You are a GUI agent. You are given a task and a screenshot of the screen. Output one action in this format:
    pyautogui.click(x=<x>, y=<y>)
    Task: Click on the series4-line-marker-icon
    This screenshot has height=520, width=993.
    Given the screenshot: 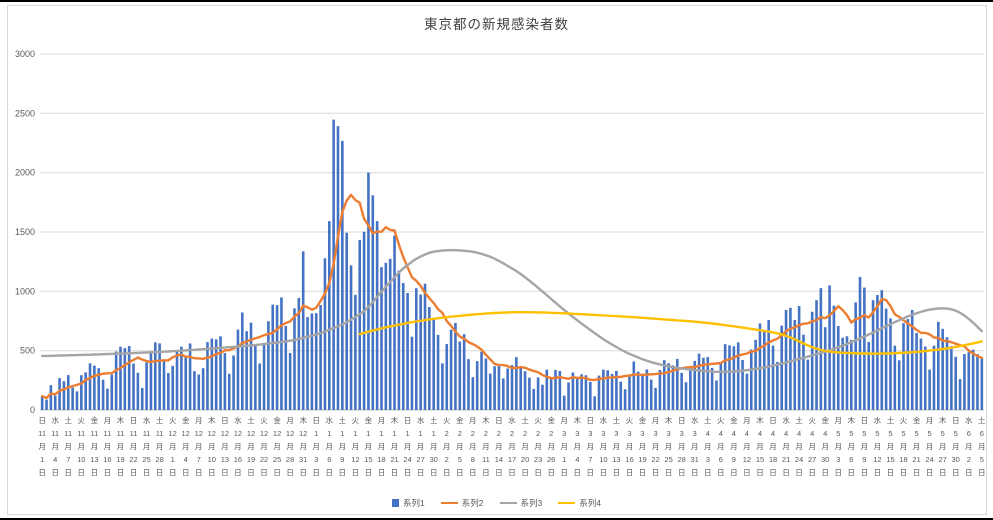 What is the action you would take?
    pyautogui.click(x=567, y=503)
    